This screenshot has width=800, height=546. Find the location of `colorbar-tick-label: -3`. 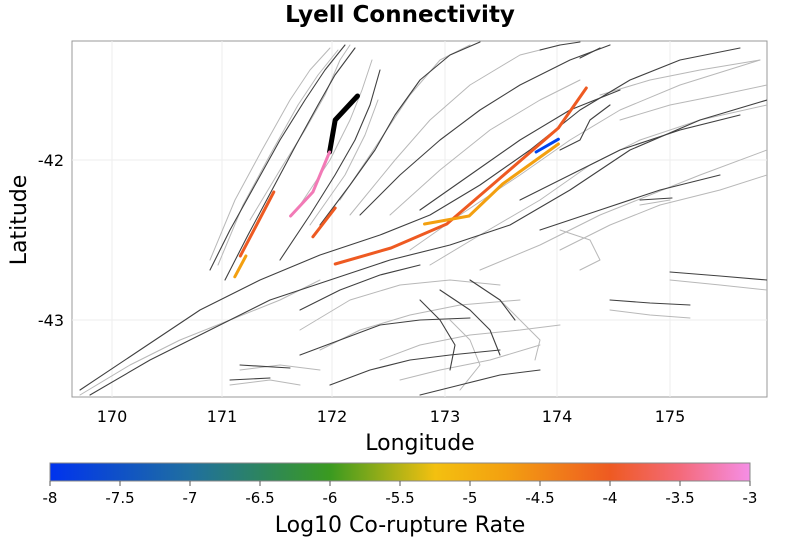

colorbar-tick-label: -3 is located at coordinates (750, 498).